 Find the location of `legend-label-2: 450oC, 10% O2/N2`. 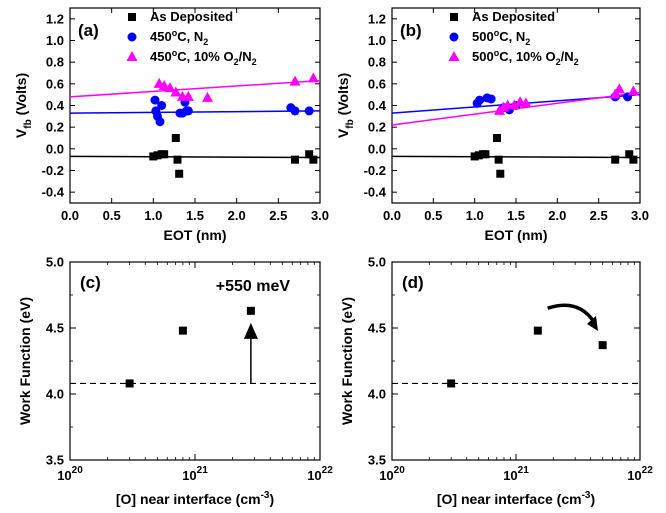

legend-label-2: 450oC, 10% O2/N2 is located at coordinates (203, 57).